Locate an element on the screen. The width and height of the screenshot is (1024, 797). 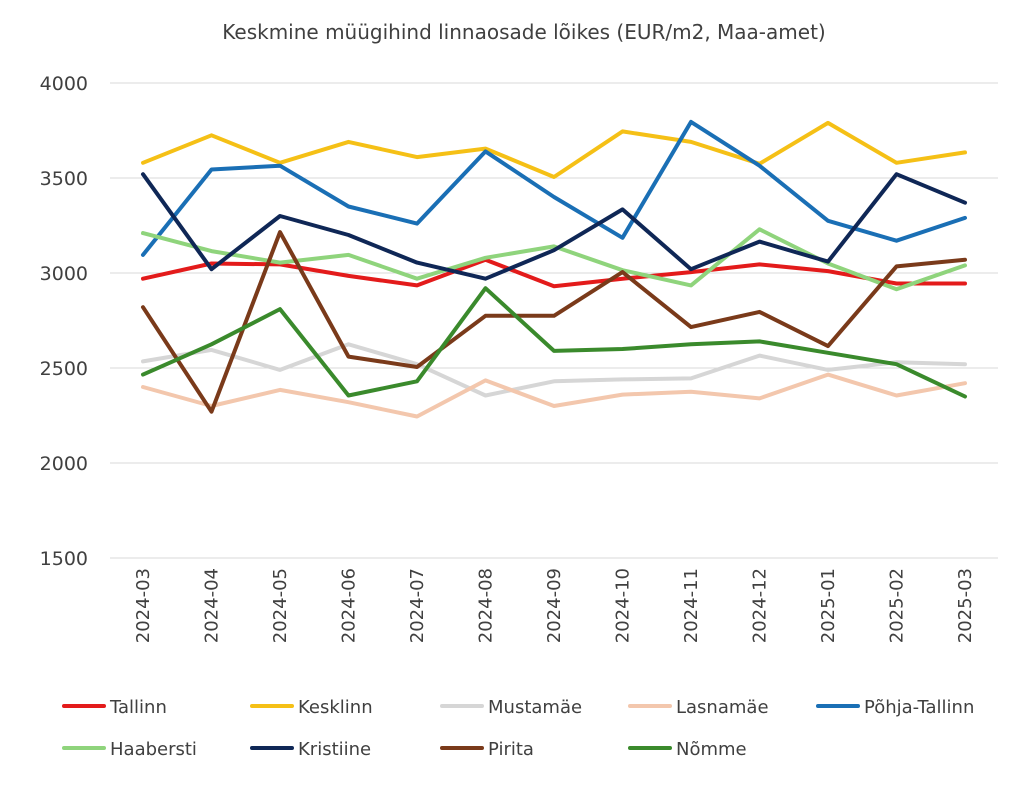
legend-label: Tallinn is located at coordinates (138, 707).